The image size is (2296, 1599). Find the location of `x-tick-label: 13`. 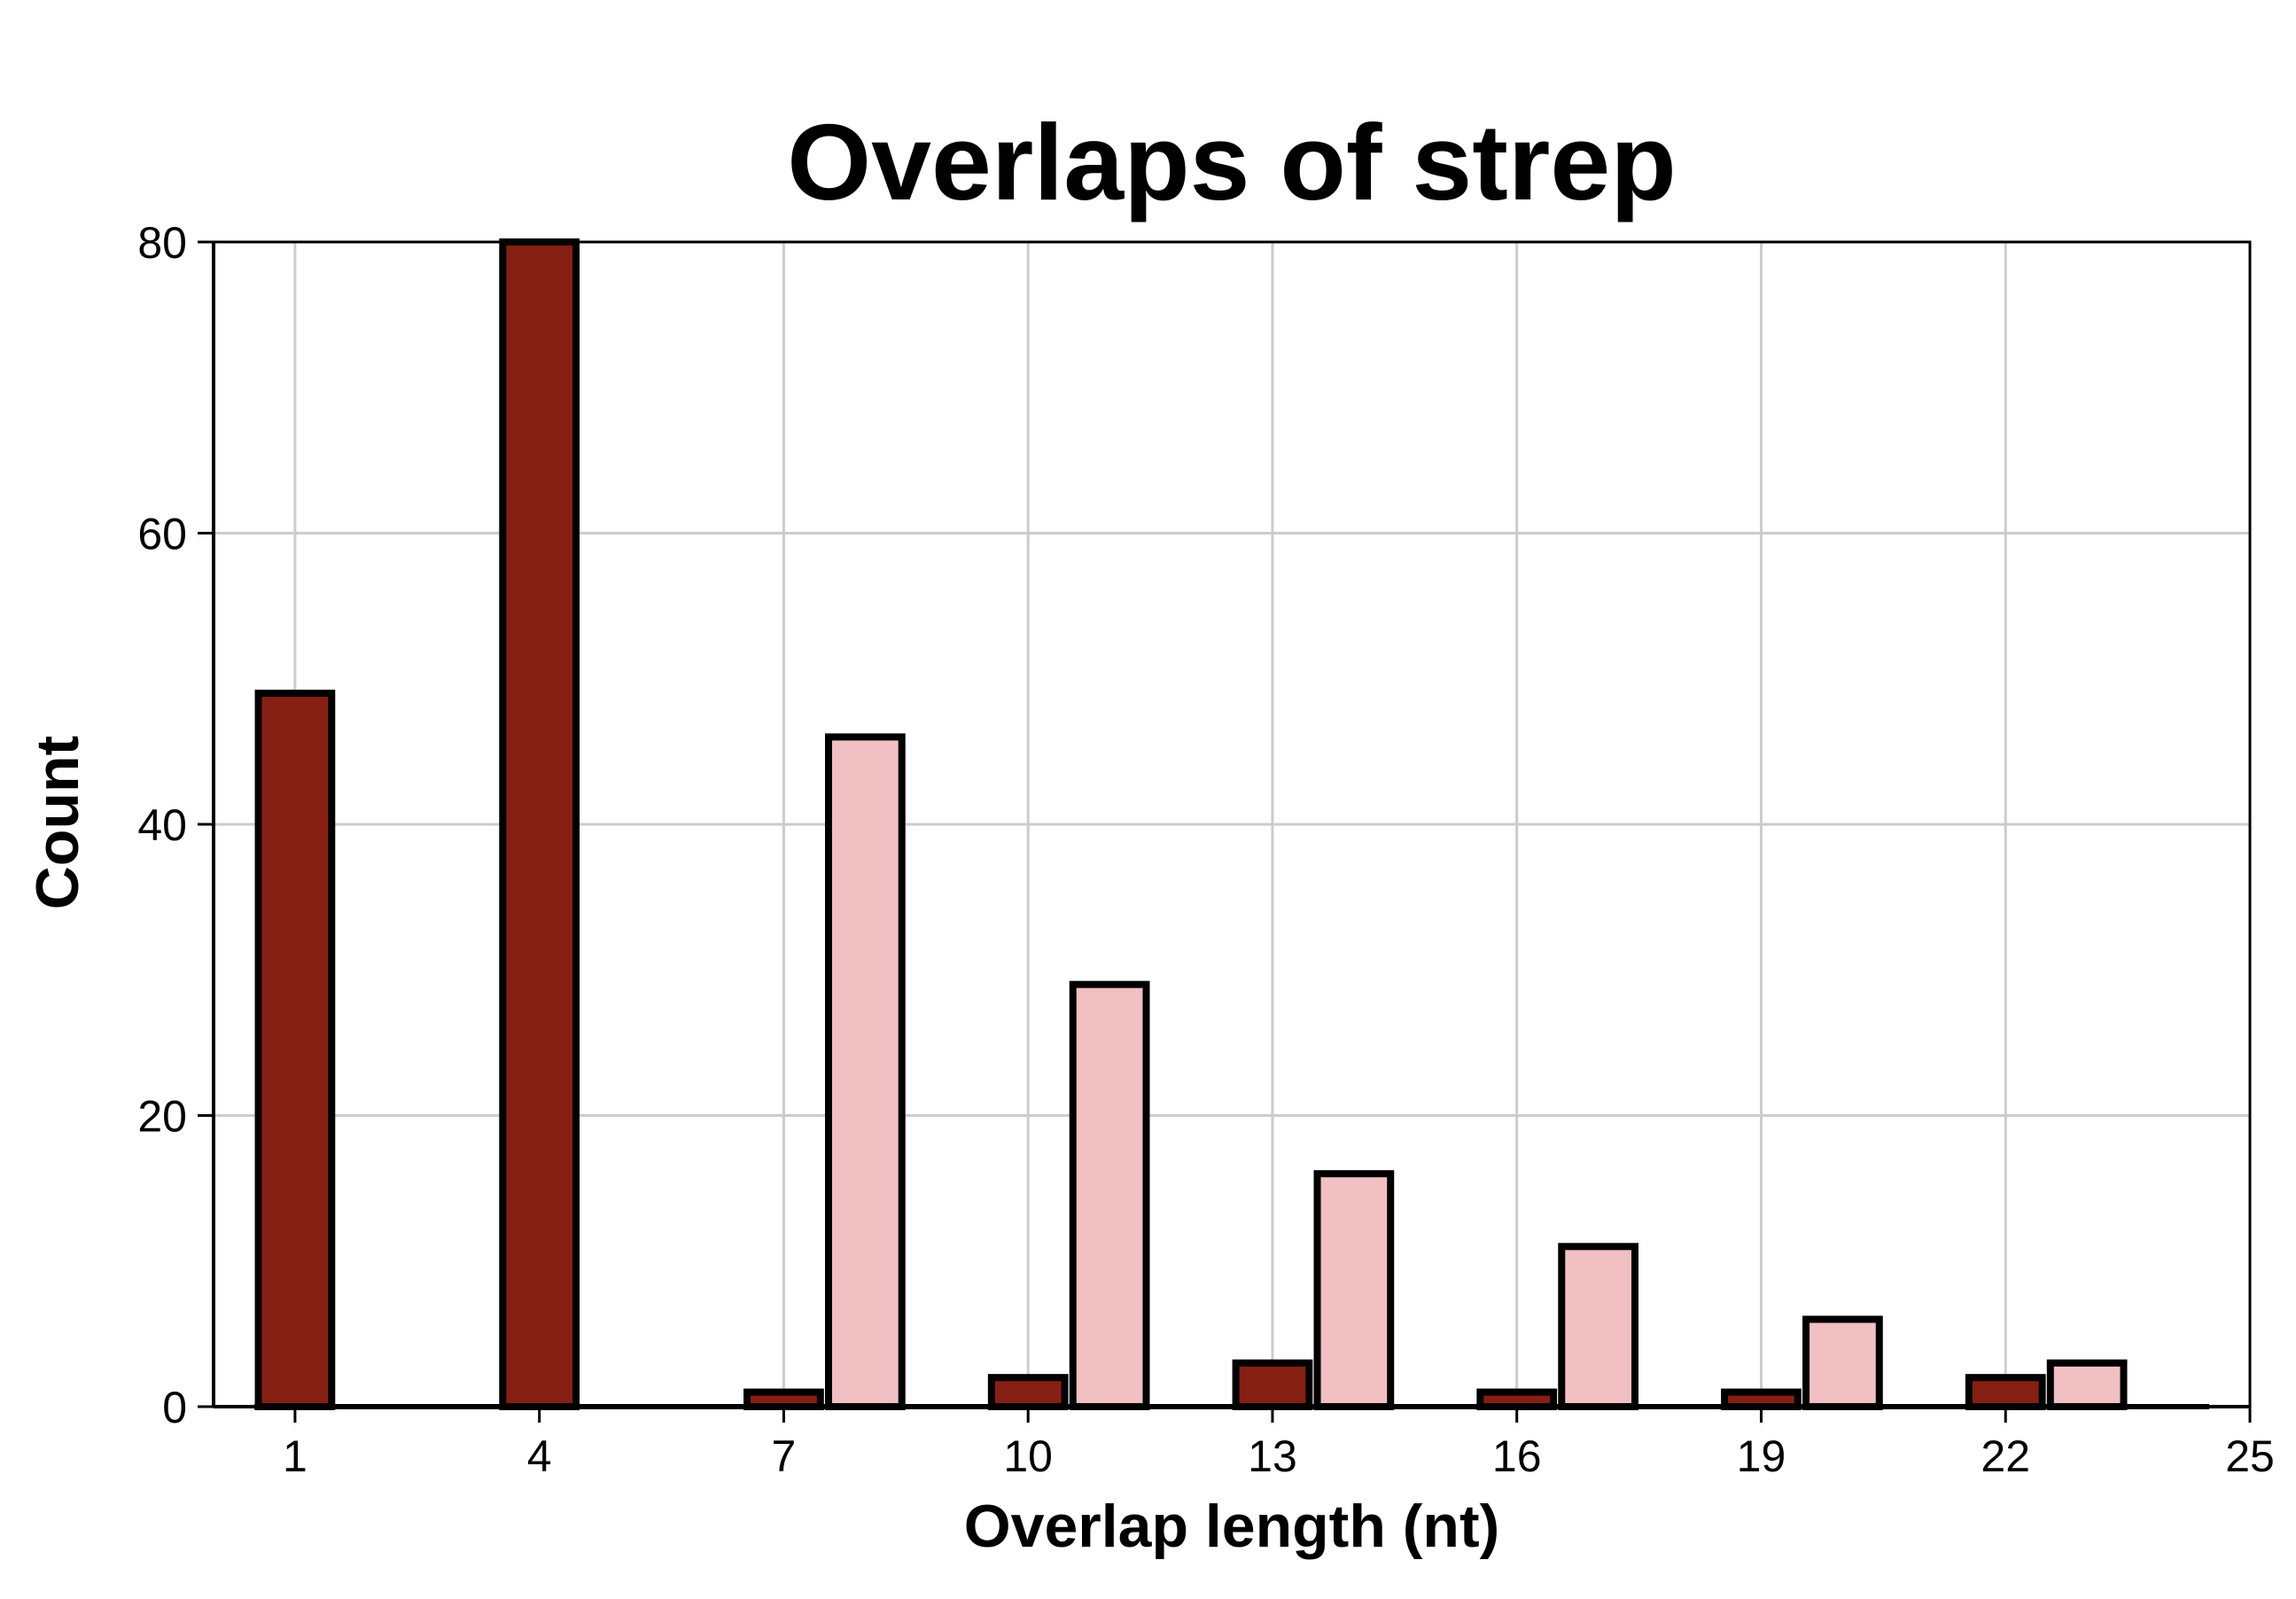

x-tick-label: 13 is located at coordinates (1272, 1456).